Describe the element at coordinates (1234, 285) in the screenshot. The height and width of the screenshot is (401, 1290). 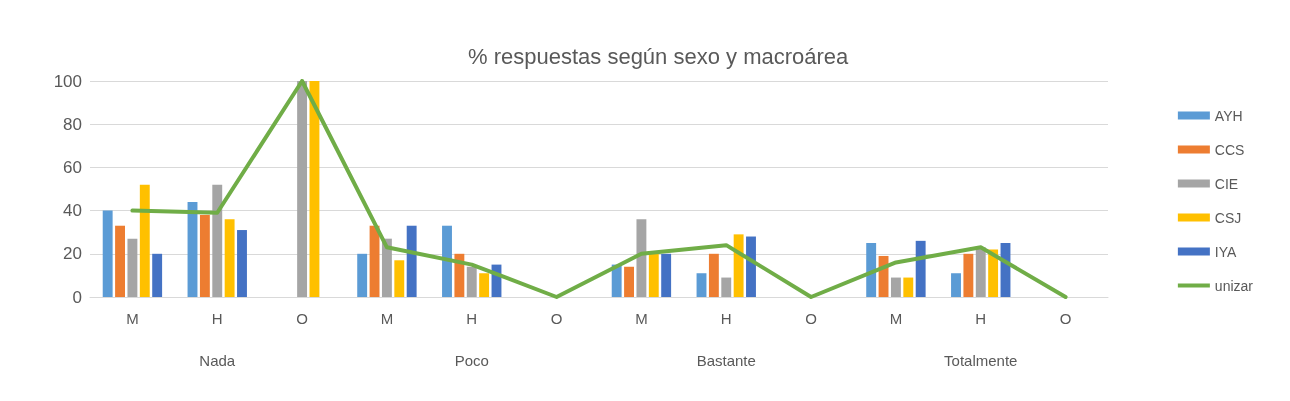
I see `legend-label: unizar` at that location.